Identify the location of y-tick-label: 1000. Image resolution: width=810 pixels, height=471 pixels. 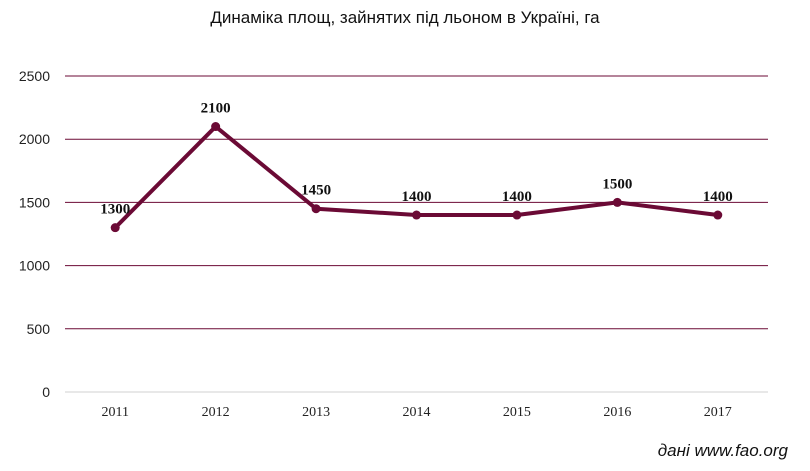
(34, 266).